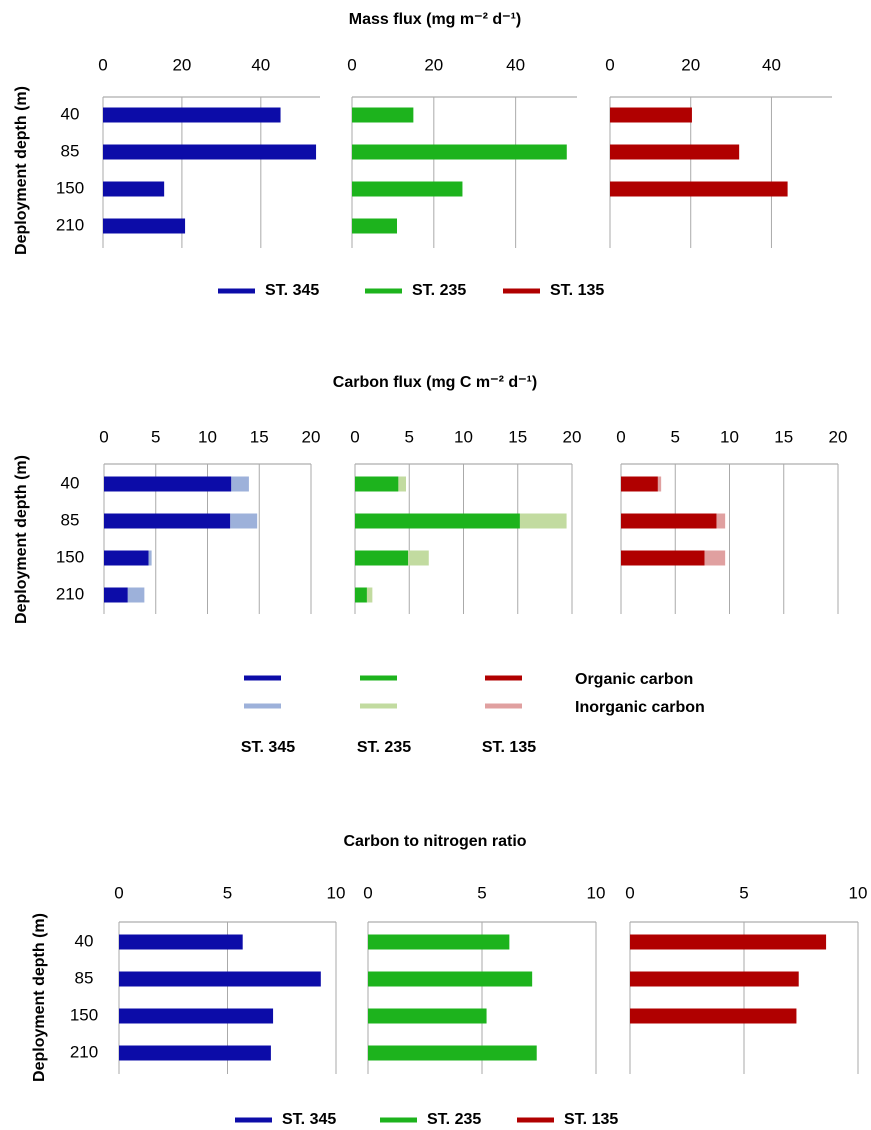 The height and width of the screenshot is (1130, 871). What do you see at coordinates (435, 382) in the screenshot?
I see `chart-title: Carbon flux (mg C m⁻² d⁻¹)` at bounding box center [435, 382].